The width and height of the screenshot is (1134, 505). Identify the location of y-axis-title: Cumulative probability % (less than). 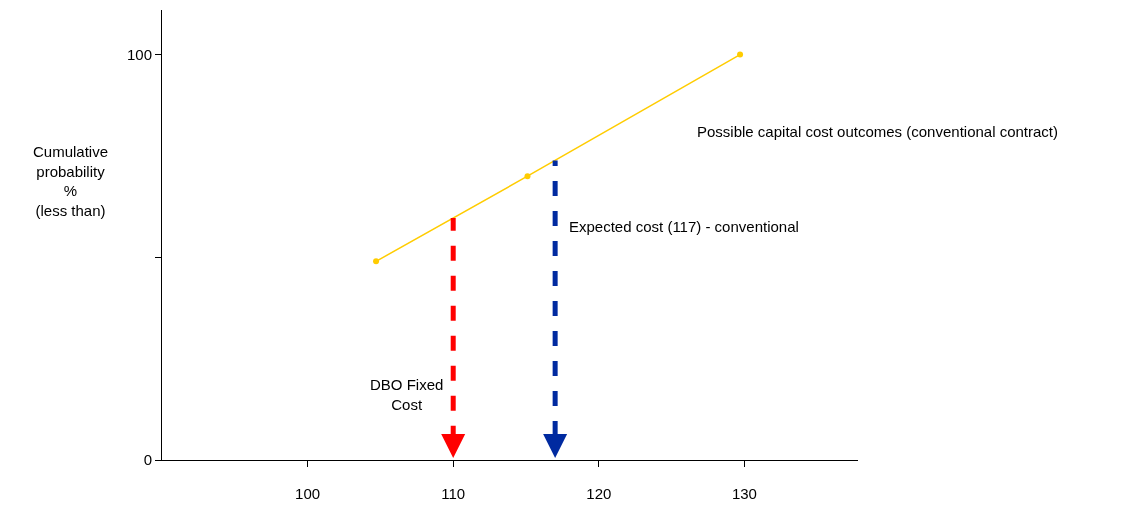
(71, 181).